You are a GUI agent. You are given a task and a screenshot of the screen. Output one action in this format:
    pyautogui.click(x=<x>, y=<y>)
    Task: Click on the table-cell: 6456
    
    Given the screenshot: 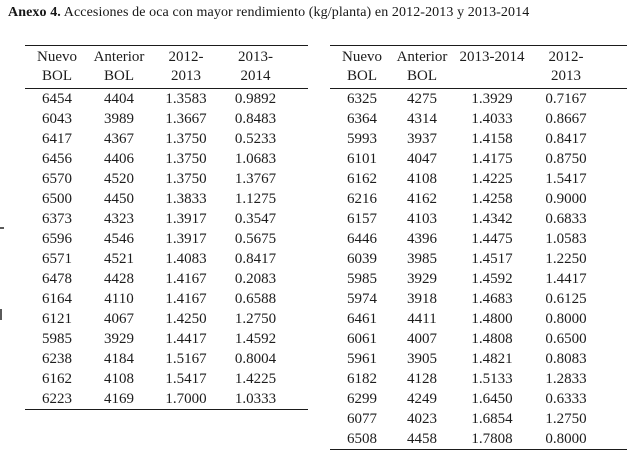 What is the action you would take?
    pyautogui.click(x=57, y=159)
    